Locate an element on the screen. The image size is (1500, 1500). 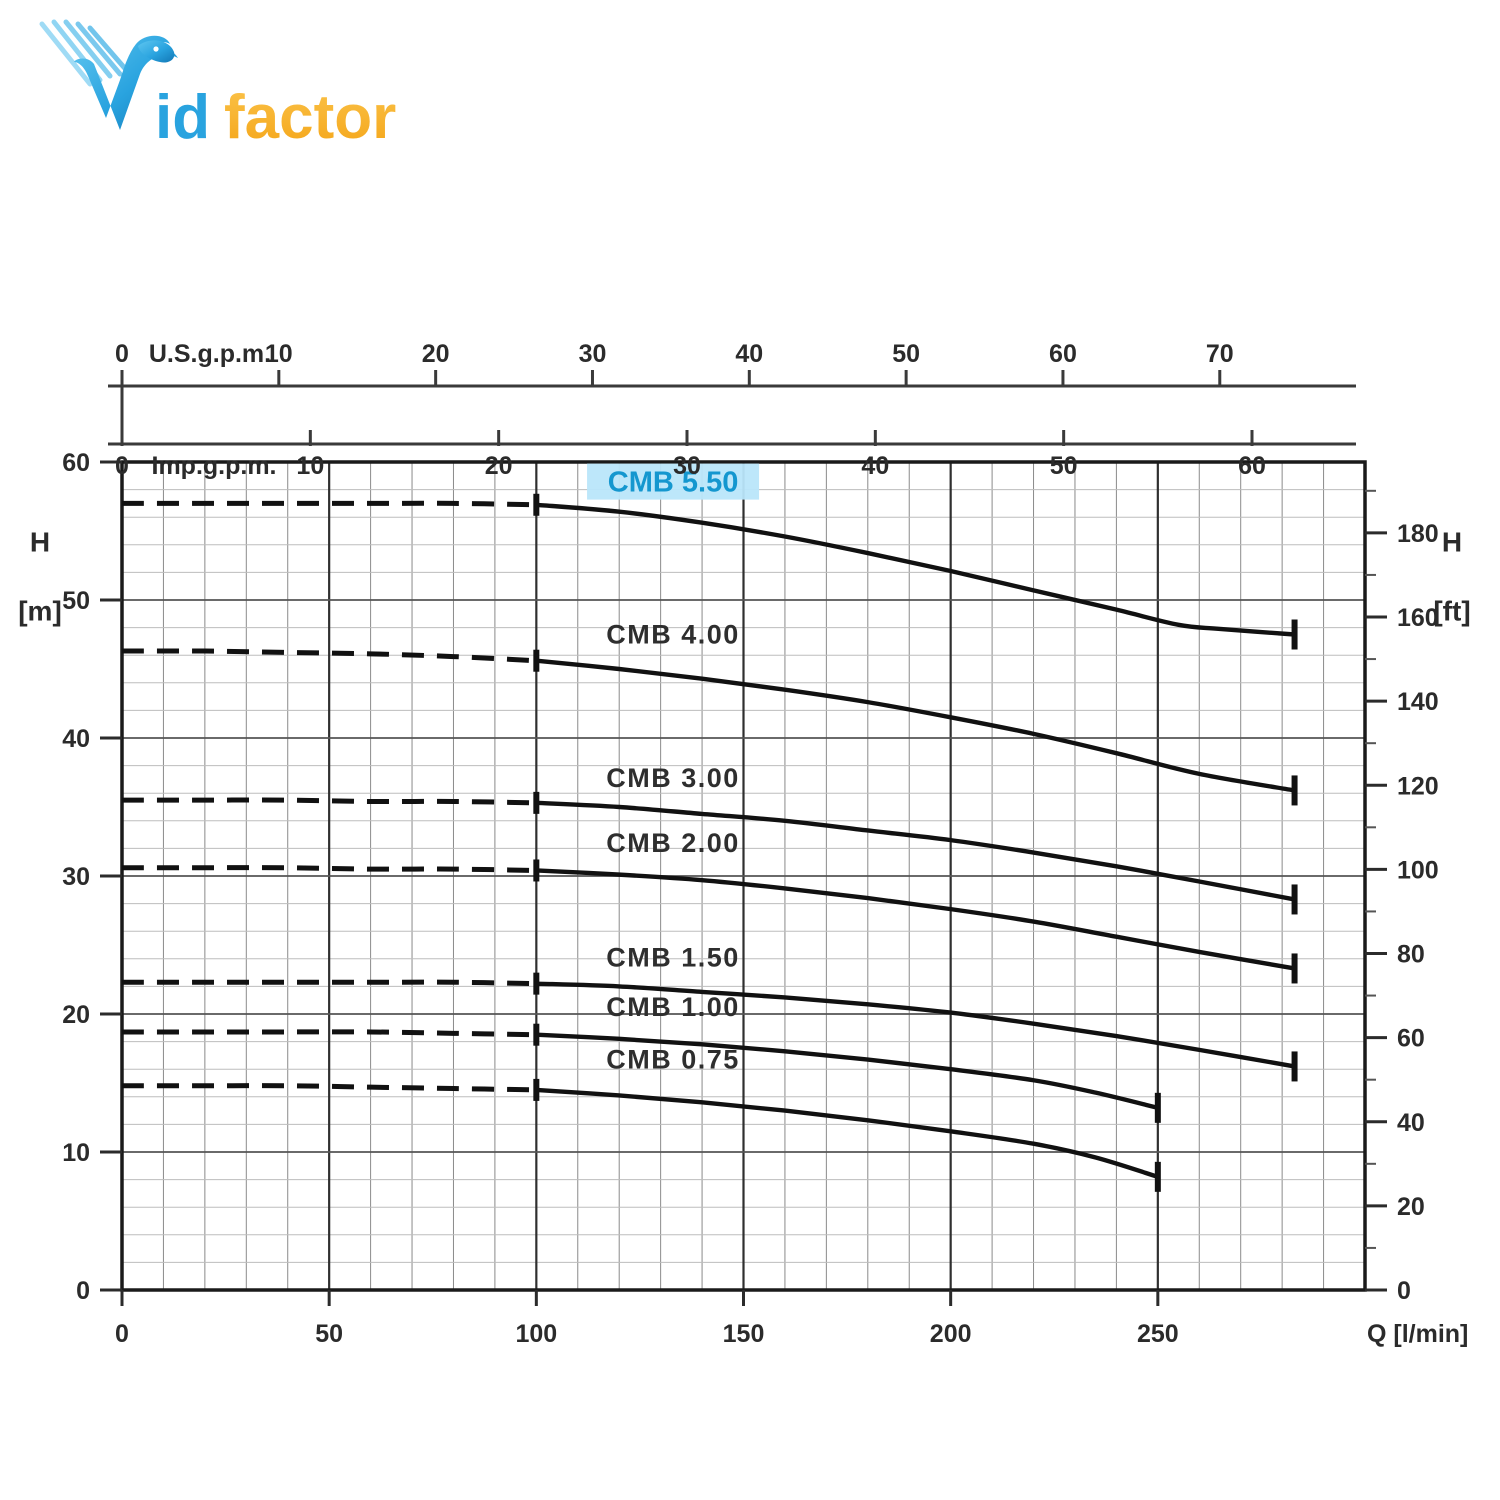
y-left-tick-label-30: 30 is located at coordinates (76, 877).